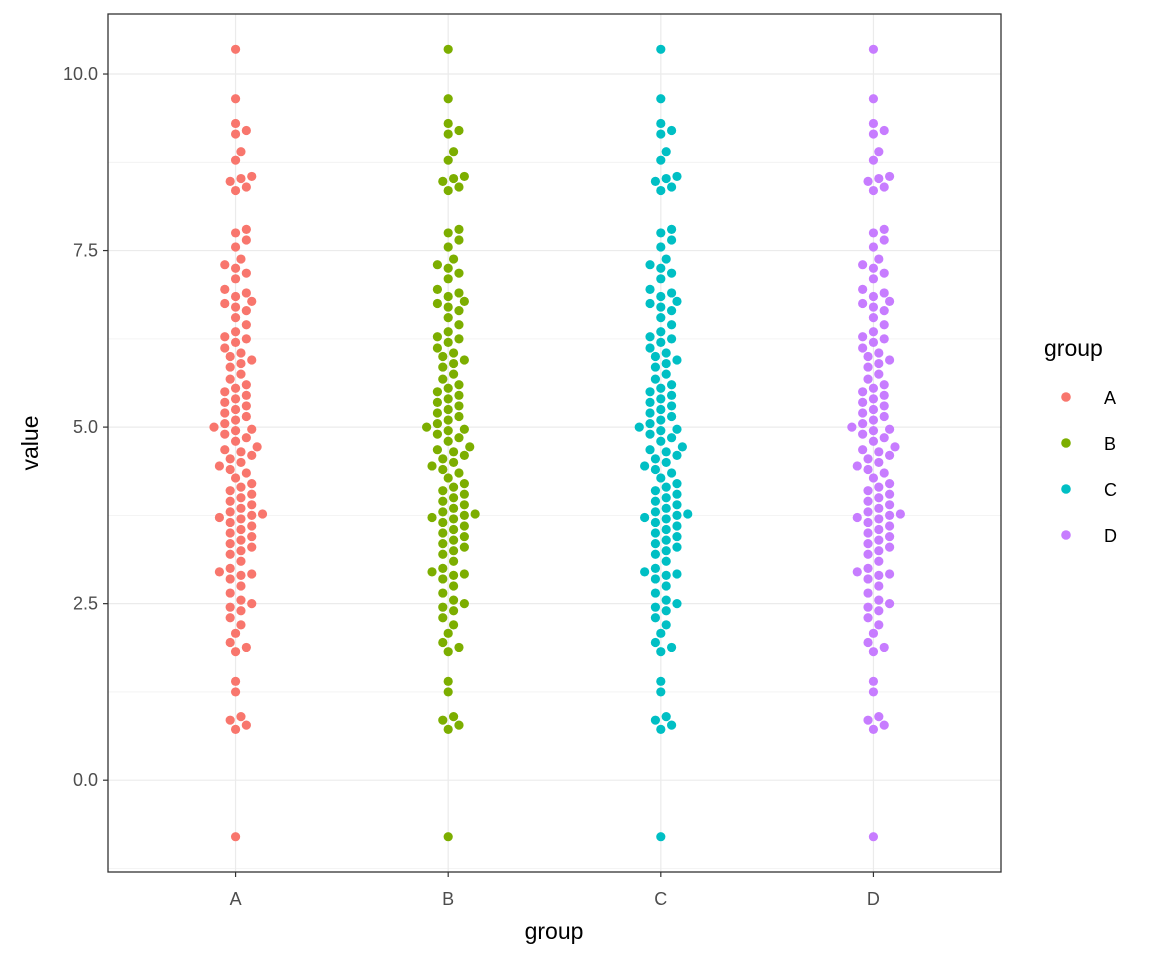 This screenshot has height=960, width=1152. I want to click on x-axis: A B C D, so click(555, 890).